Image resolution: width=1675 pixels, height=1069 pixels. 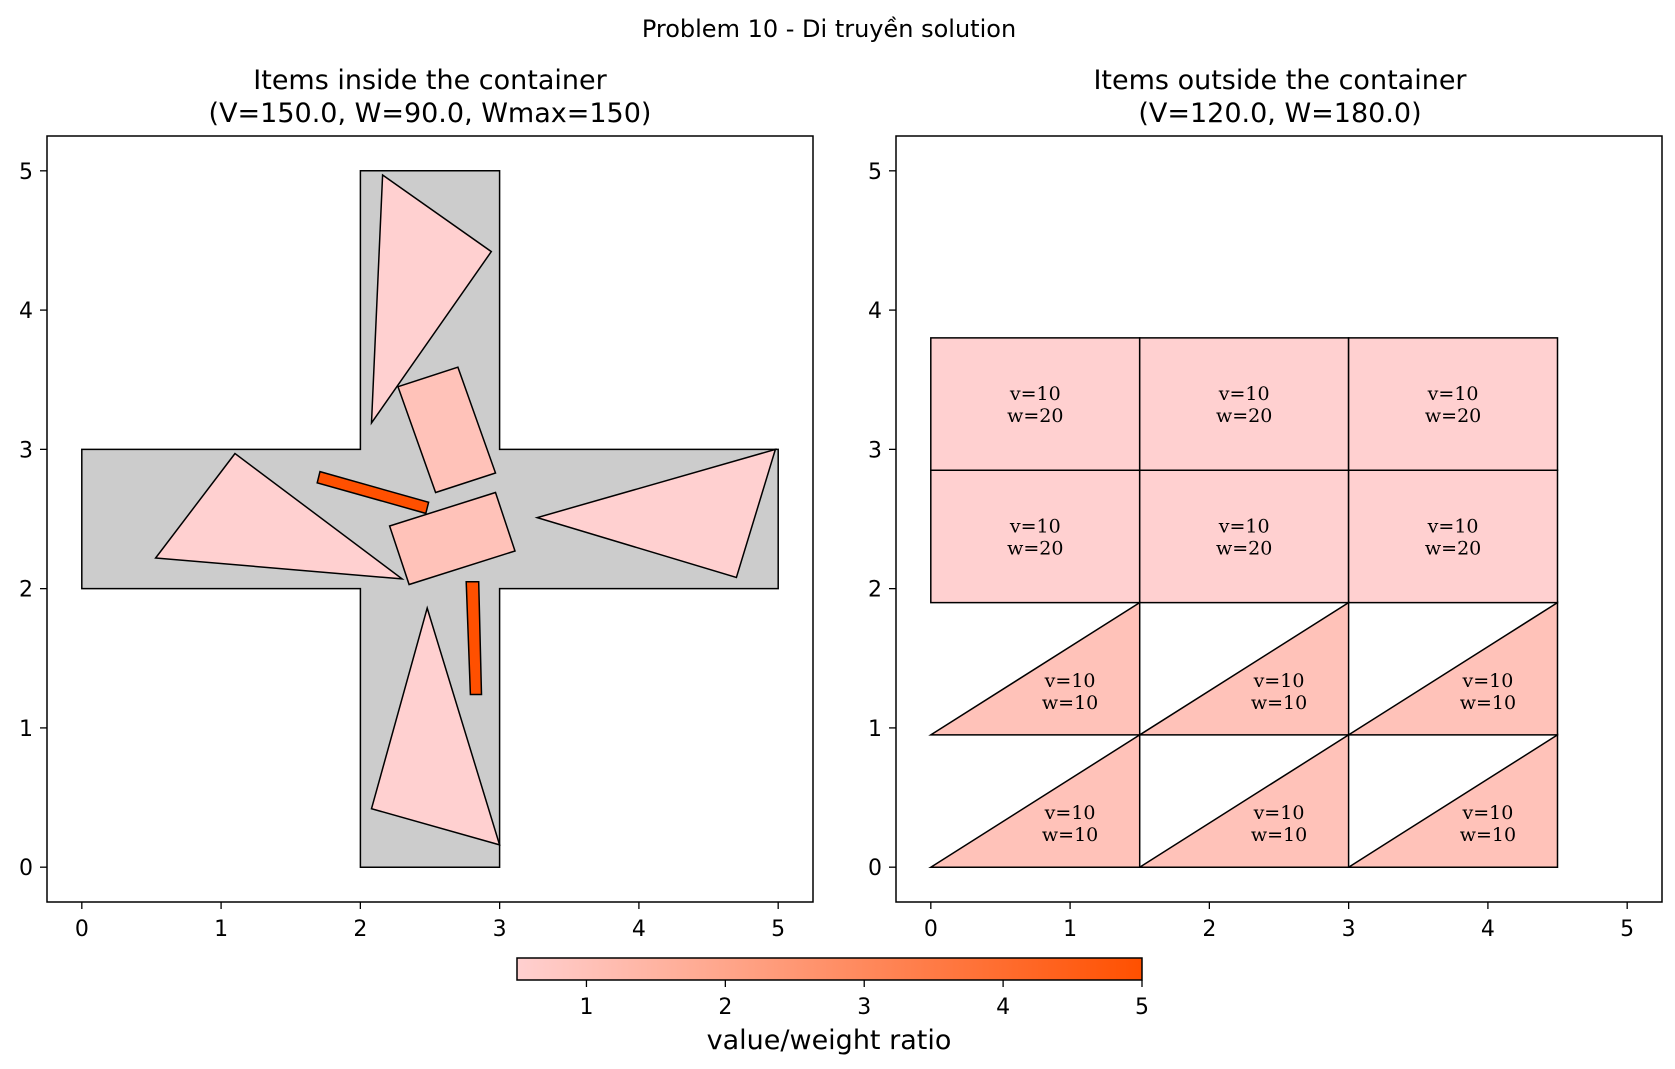 What do you see at coordinates (864, 1007) in the screenshot?
I see `colorbar-tick-label: 3` at bounding box center [864, 1007].